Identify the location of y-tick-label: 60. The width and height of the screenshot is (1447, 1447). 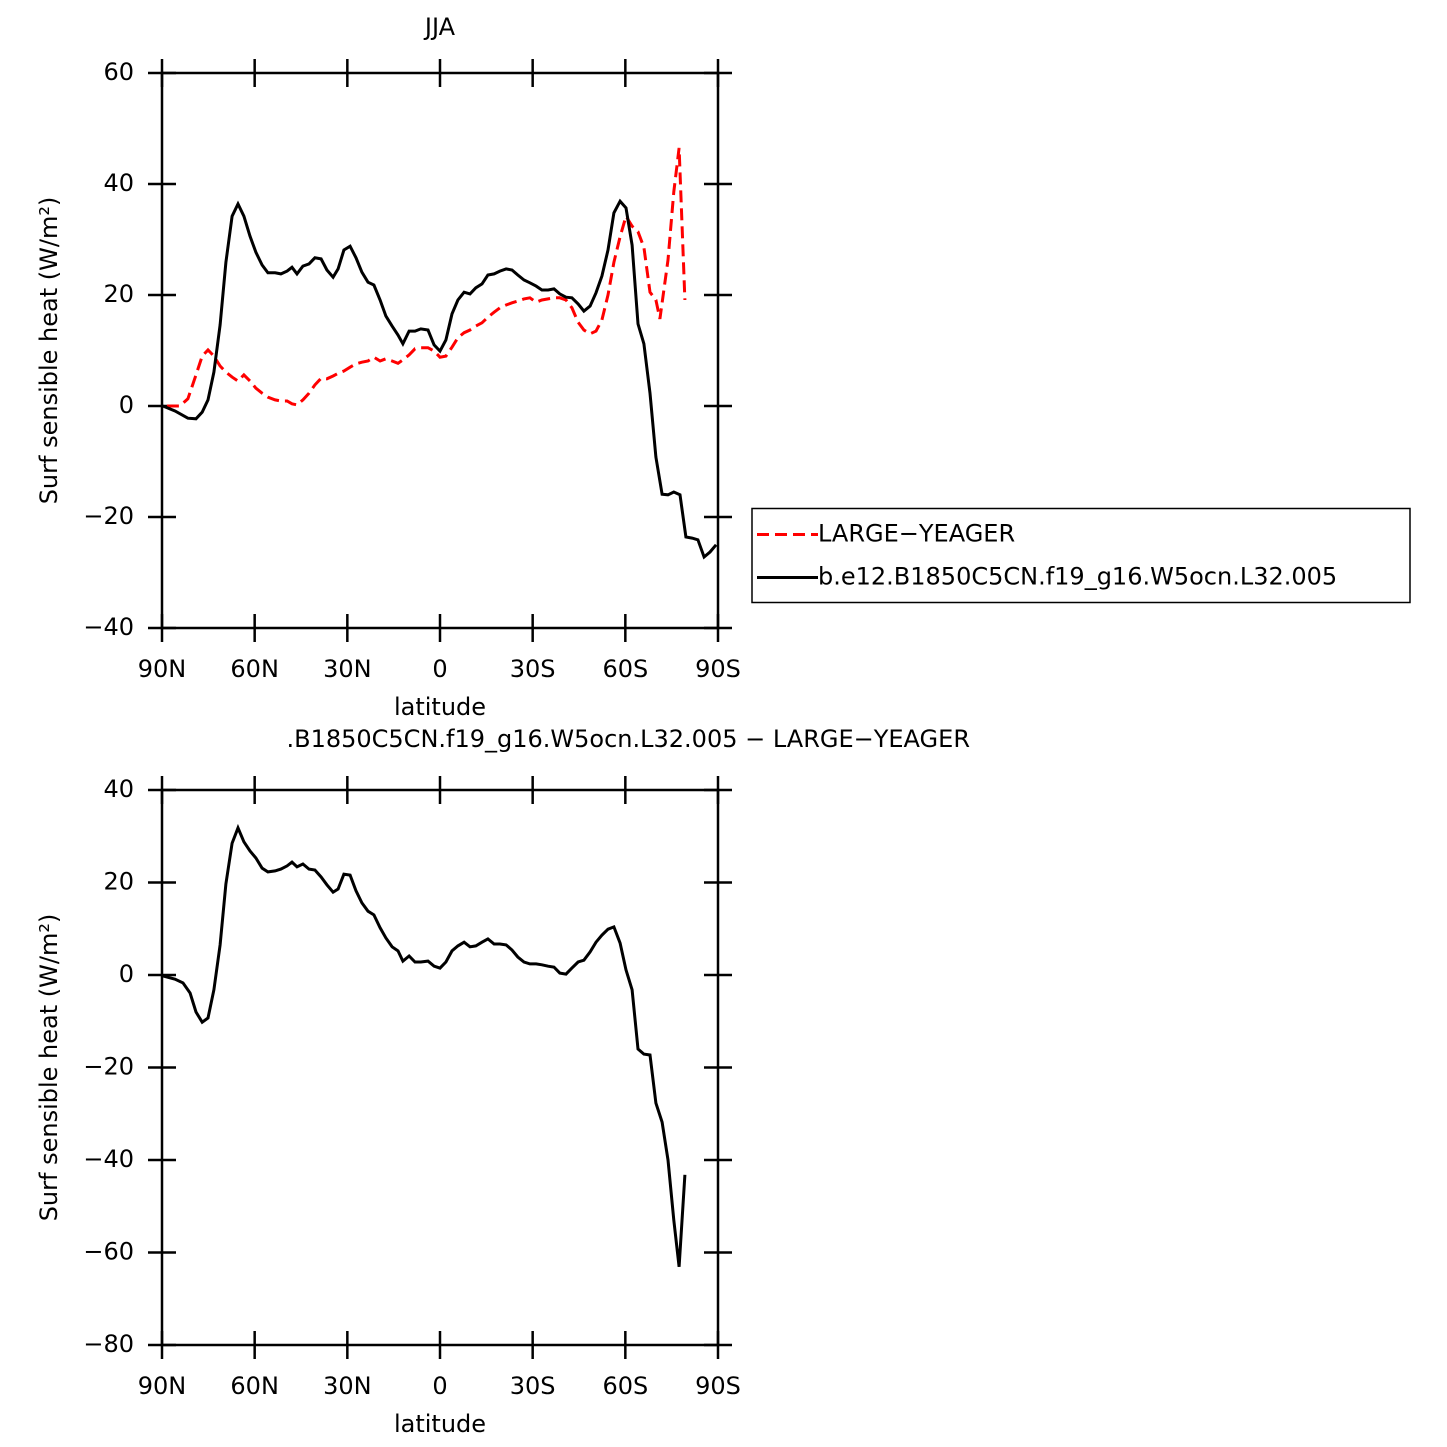
(118, 72).